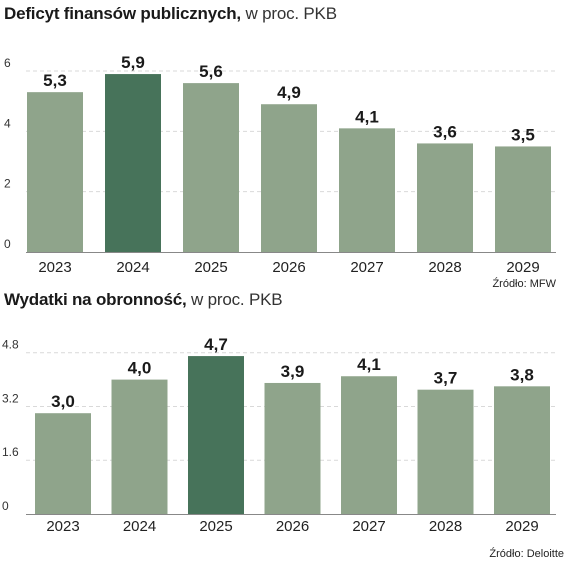 The image size is (564, 564). What do you see at coordinates (293, 371) in the screenshot?
I see `data-label: 3,9` at bounding box center [293, 371].